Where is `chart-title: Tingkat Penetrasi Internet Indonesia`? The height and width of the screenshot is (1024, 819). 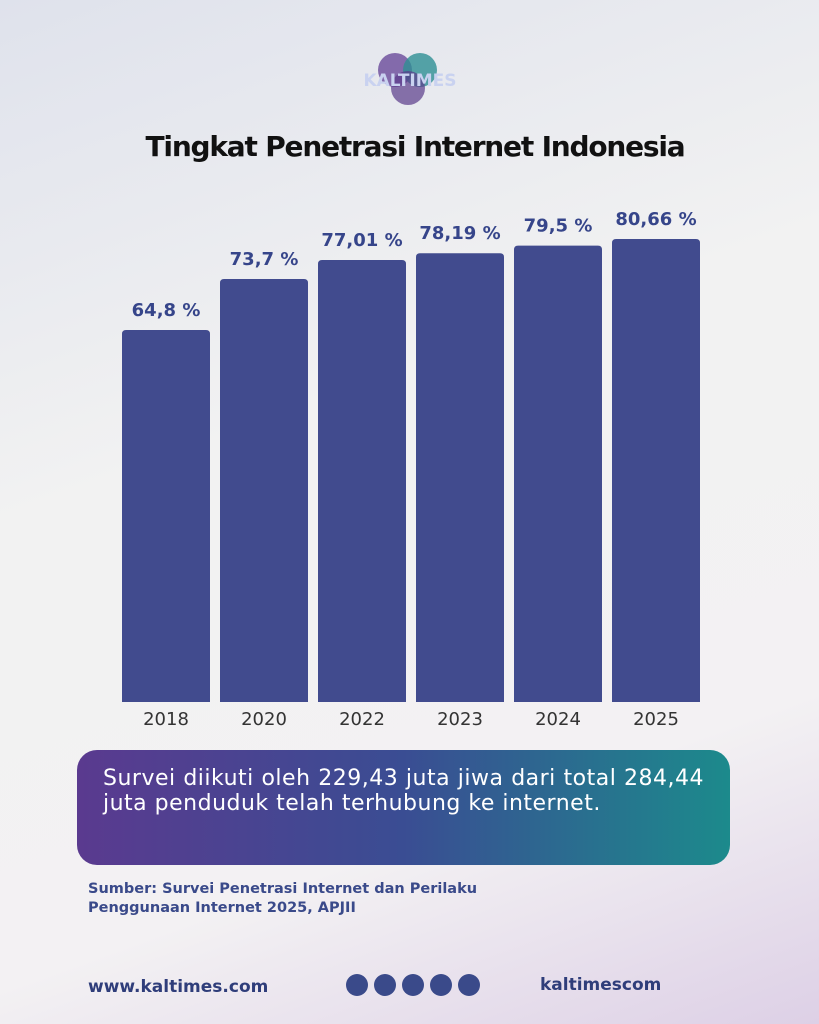 chart-title: Tingkat Penetrasi Internet Indonesia is located at coordinates (415, 146).